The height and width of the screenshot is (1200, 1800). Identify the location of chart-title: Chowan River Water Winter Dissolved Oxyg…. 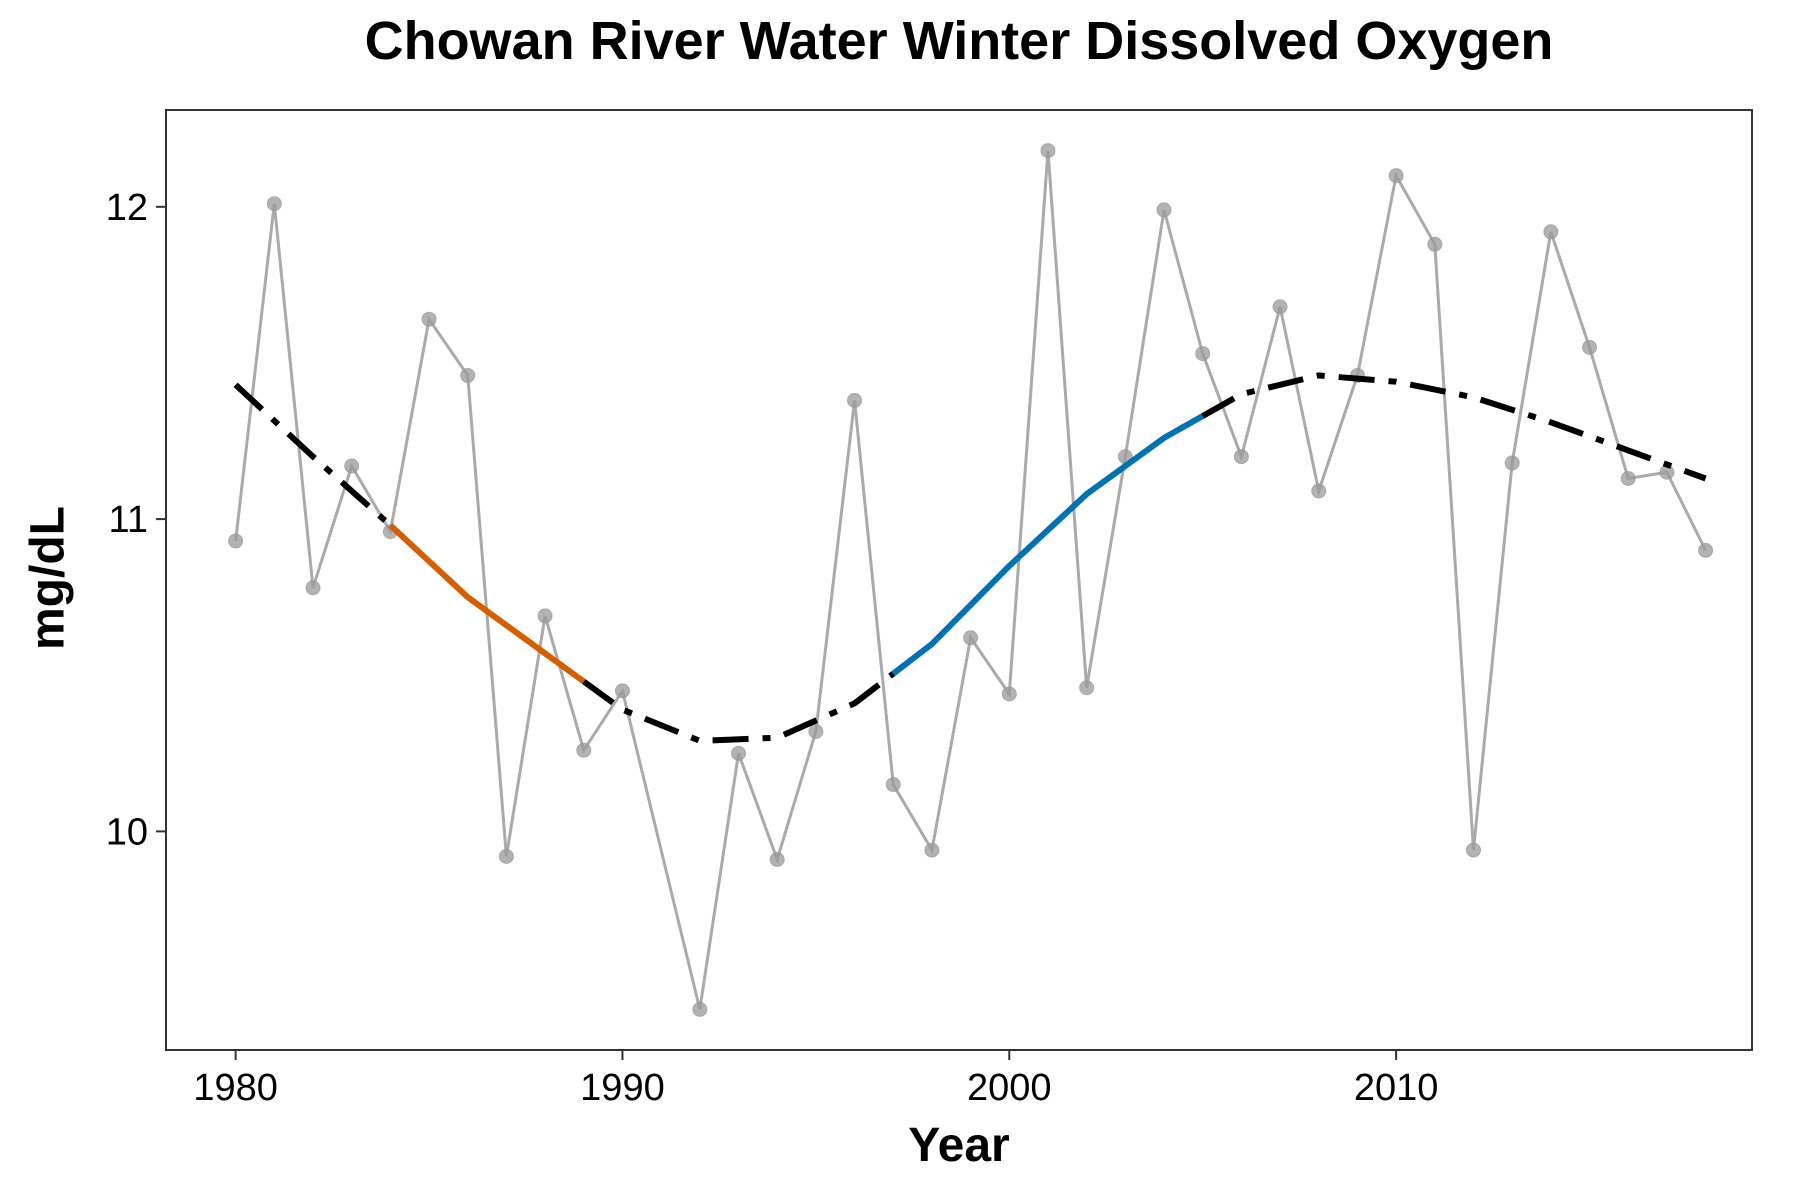
(959, 41).